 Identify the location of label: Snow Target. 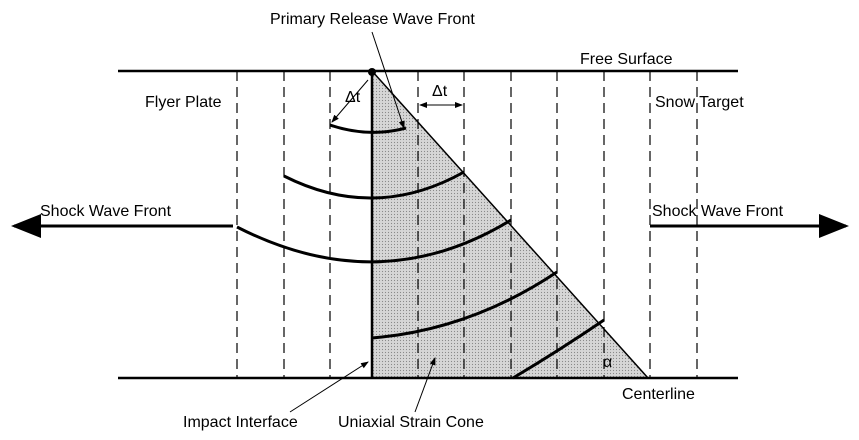
(699, 102).